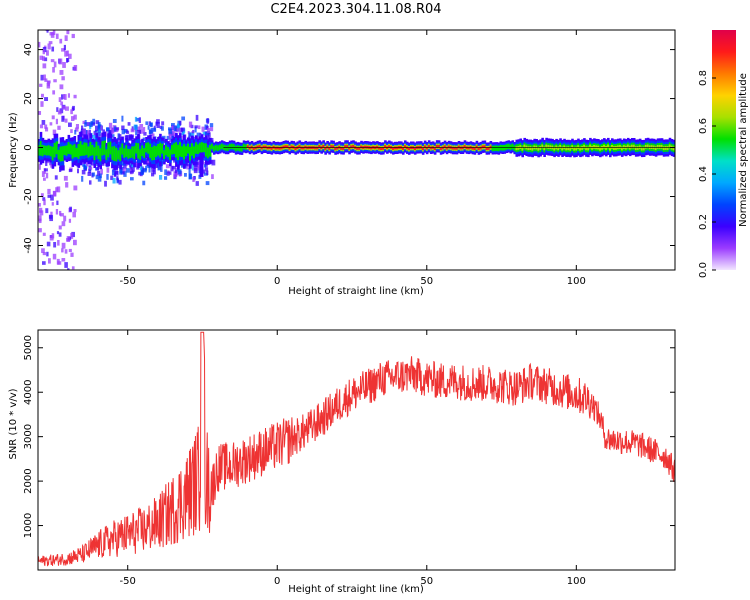  What do you see at coordinates (13, 423) in the screenshot?
I see `snr-y-label: SNR (10 * v/v)` at bounding box center [13, 423].